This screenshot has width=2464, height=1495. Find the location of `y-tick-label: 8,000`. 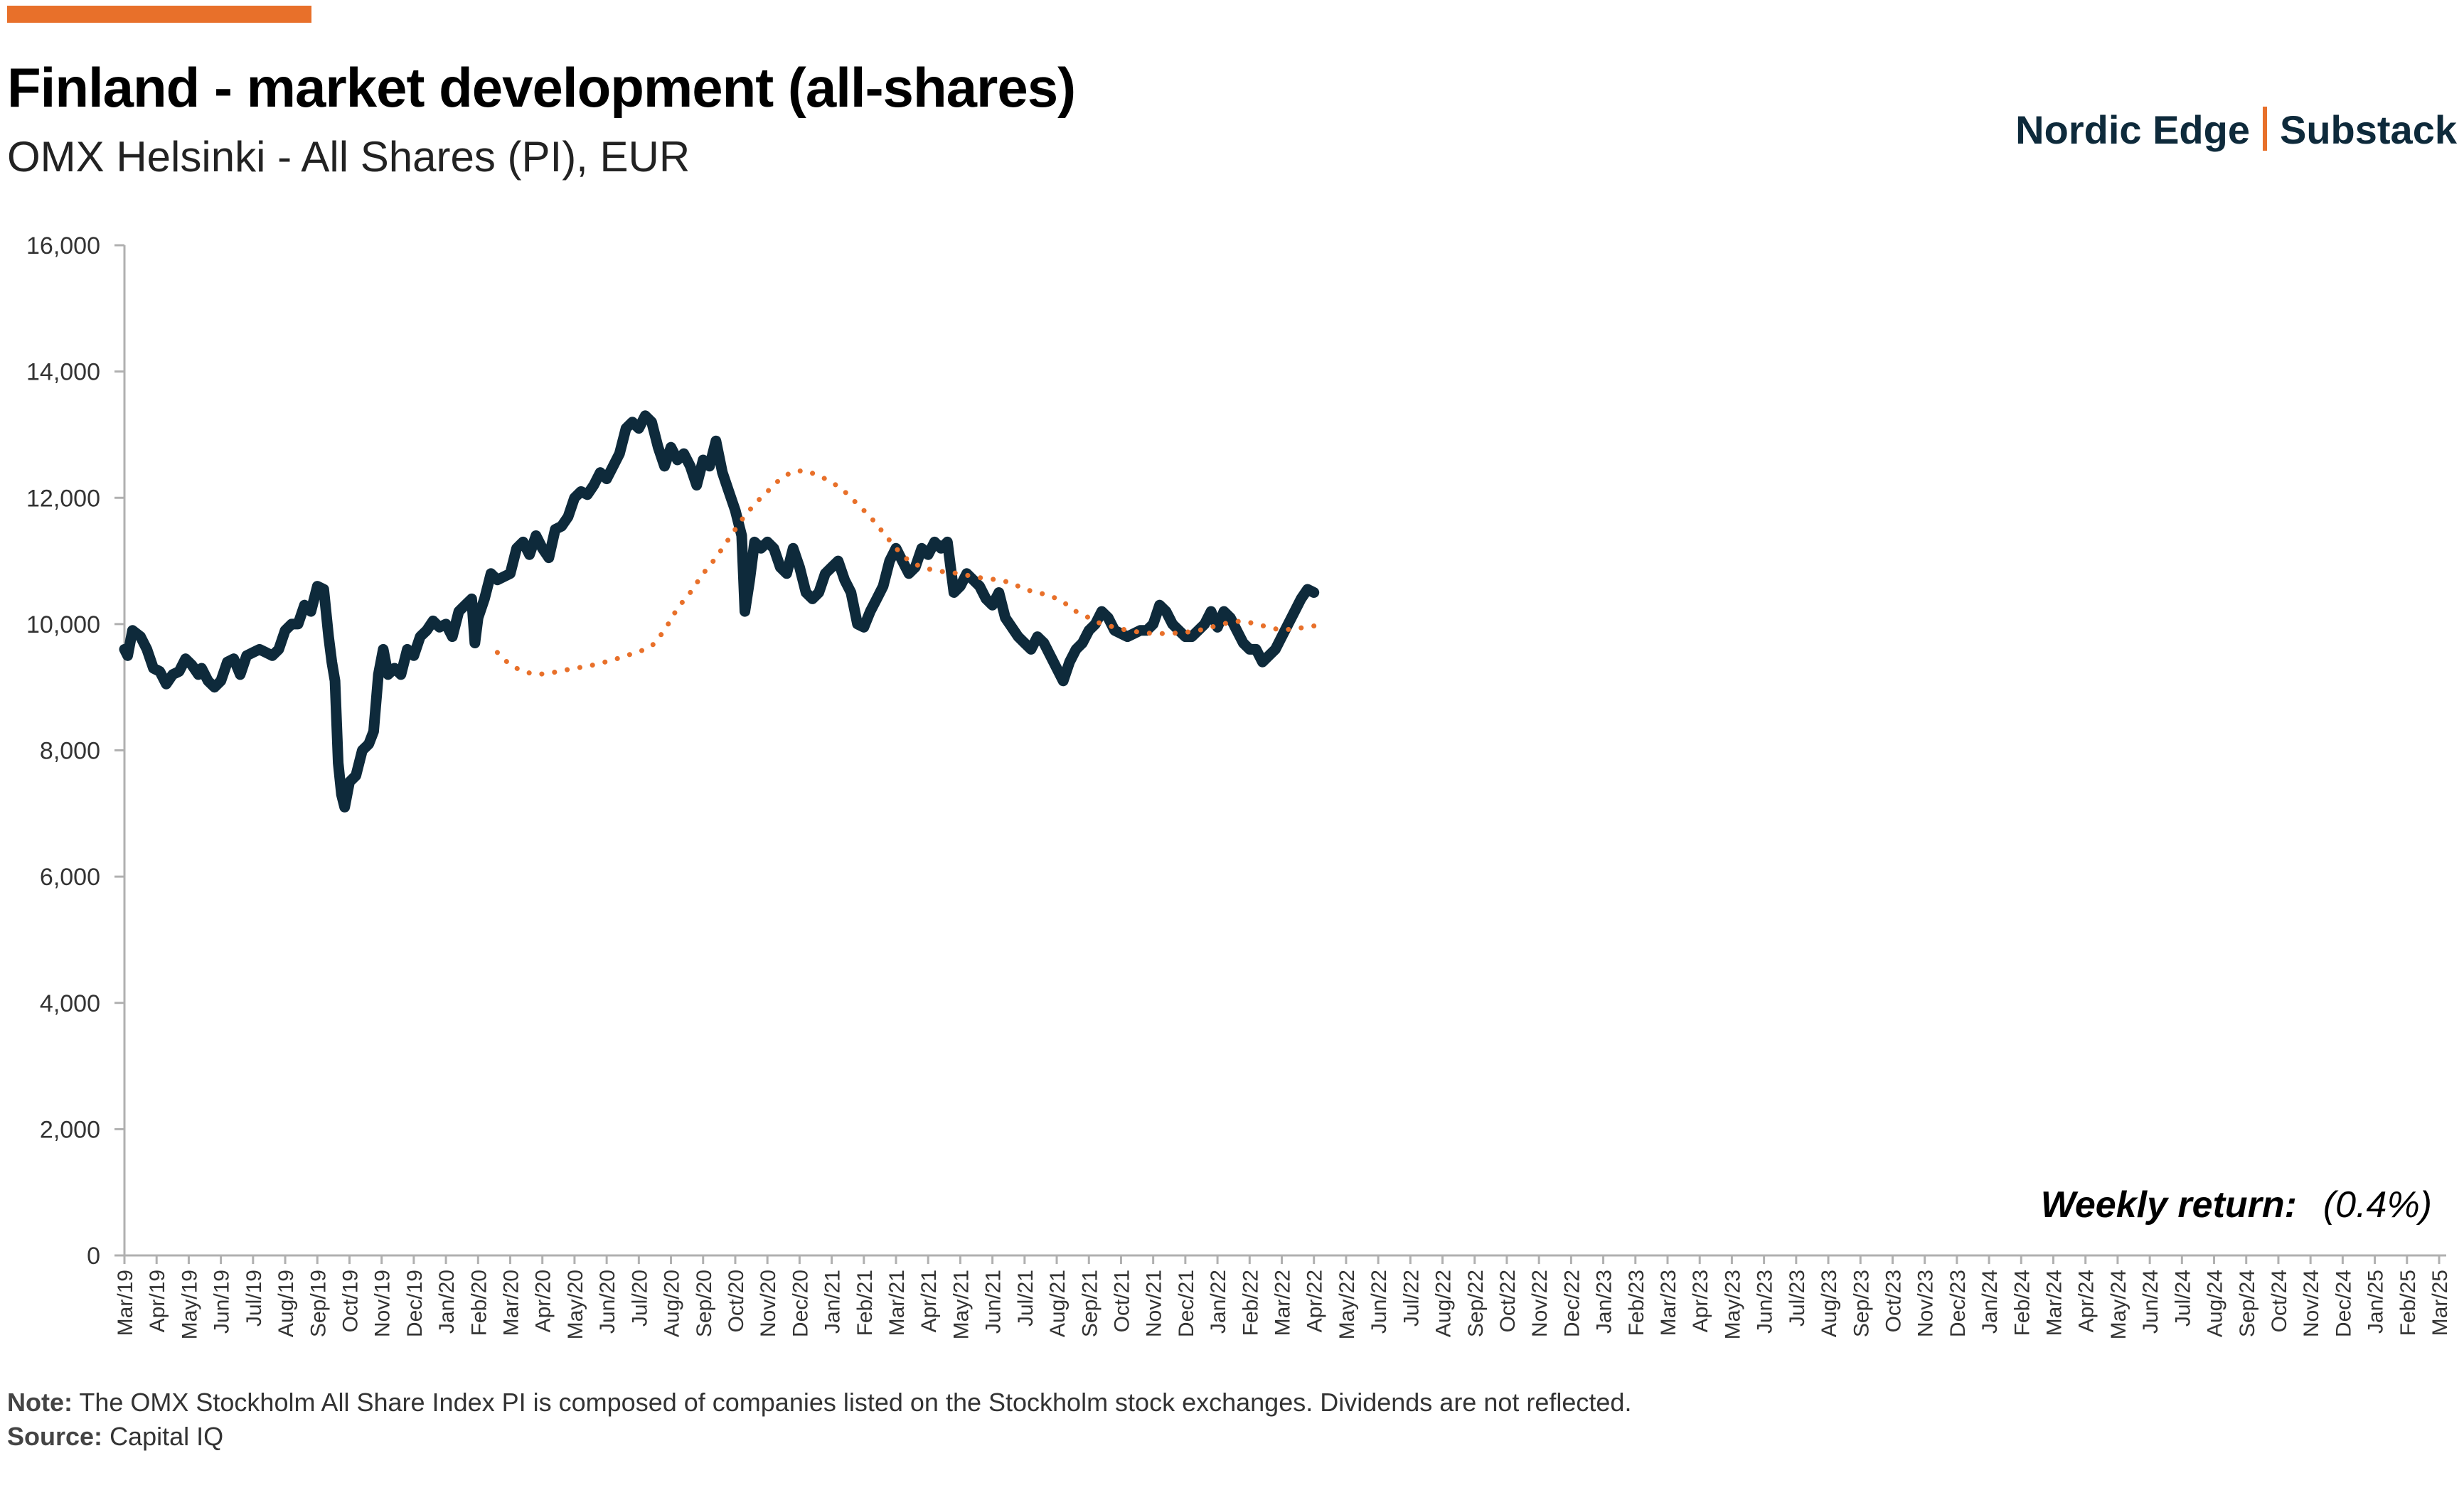

y-tick-label: 8,000 is located at coordinates (70, 751).